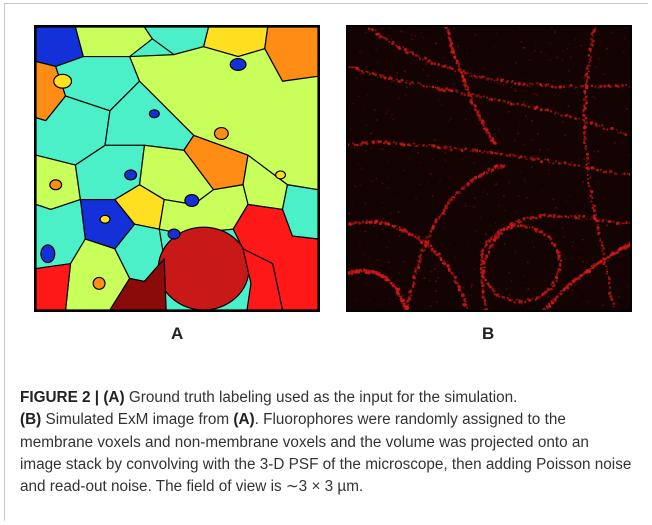  Describe the element at coordinates (31, 420) in the screenshot. I see `caption-ref-b: (B)` at that location.